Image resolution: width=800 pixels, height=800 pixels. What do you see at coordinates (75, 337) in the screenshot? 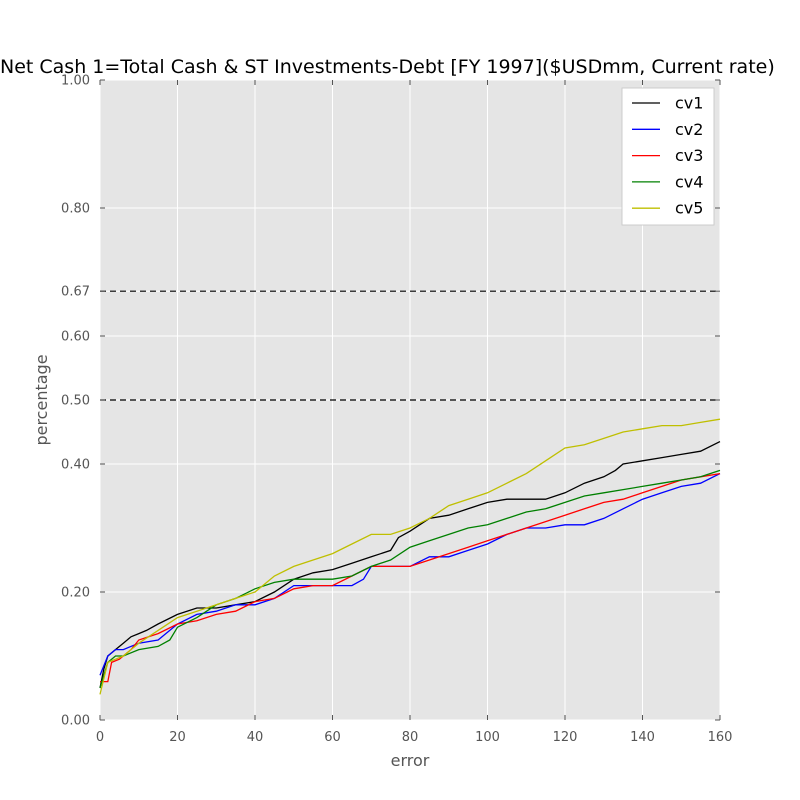
I see `y-tick-label: 0.60` at bounding box center [75, 337].